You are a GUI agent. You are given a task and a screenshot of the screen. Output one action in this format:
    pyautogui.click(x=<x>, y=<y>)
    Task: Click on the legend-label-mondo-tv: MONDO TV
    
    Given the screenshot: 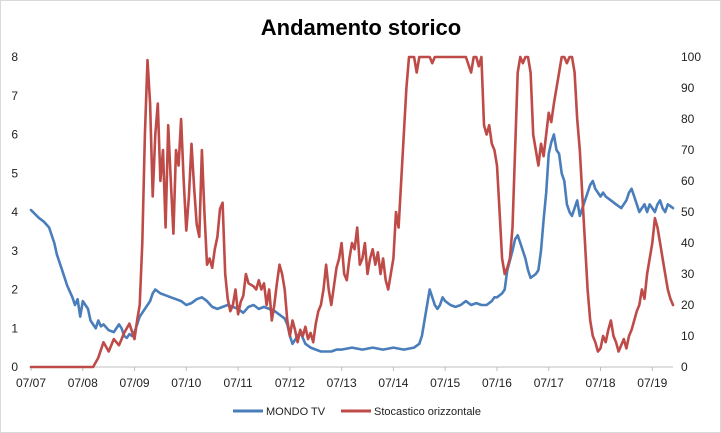 What is the action you would take?
    pyautogui.click(x=296, y=412)
    